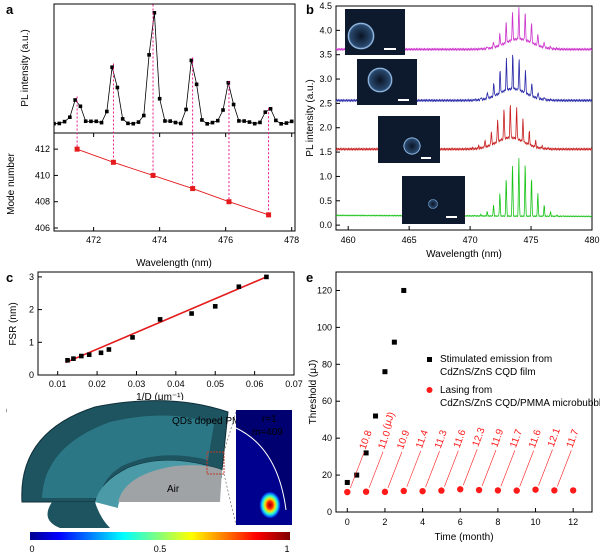  I want to click on b-ytick-label-3: 1.5, so click(325, 152).